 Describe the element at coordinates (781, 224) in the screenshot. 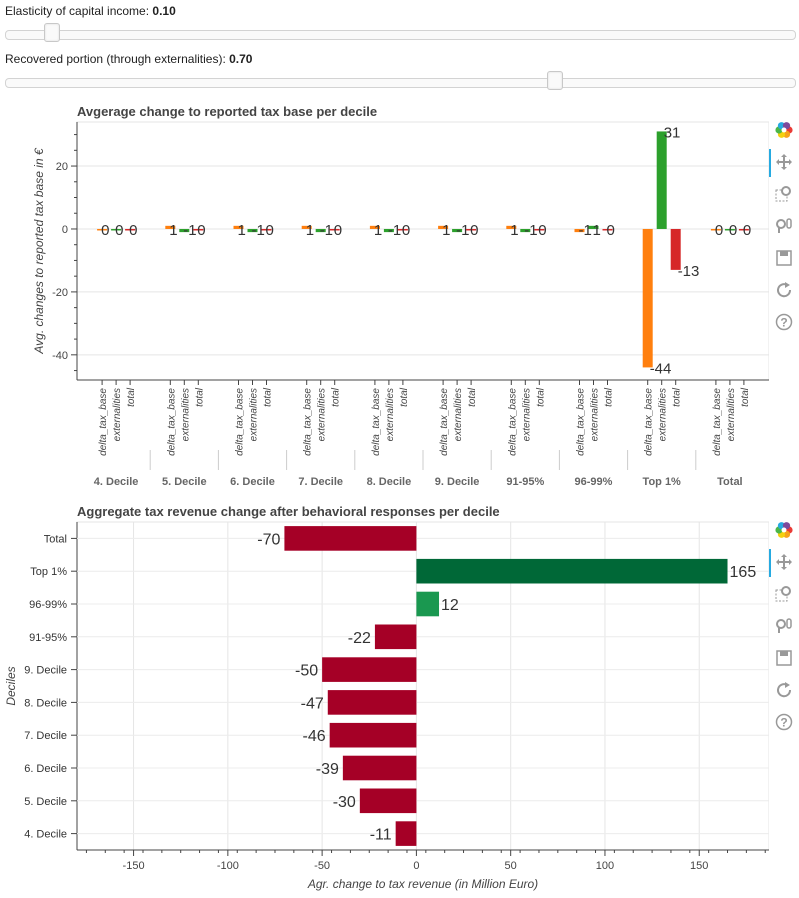

I see `wheel-lens` at that location.